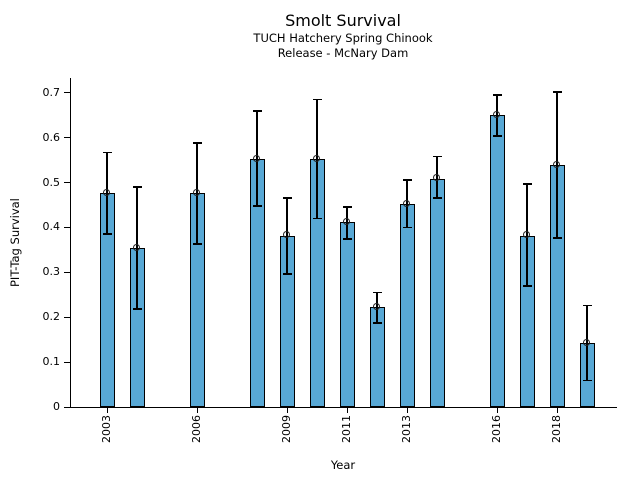  What do you see at coordinates (51, 227) in the screenshot?
I see `y-tick-label: 0.4` at bounding box center [51, 227].